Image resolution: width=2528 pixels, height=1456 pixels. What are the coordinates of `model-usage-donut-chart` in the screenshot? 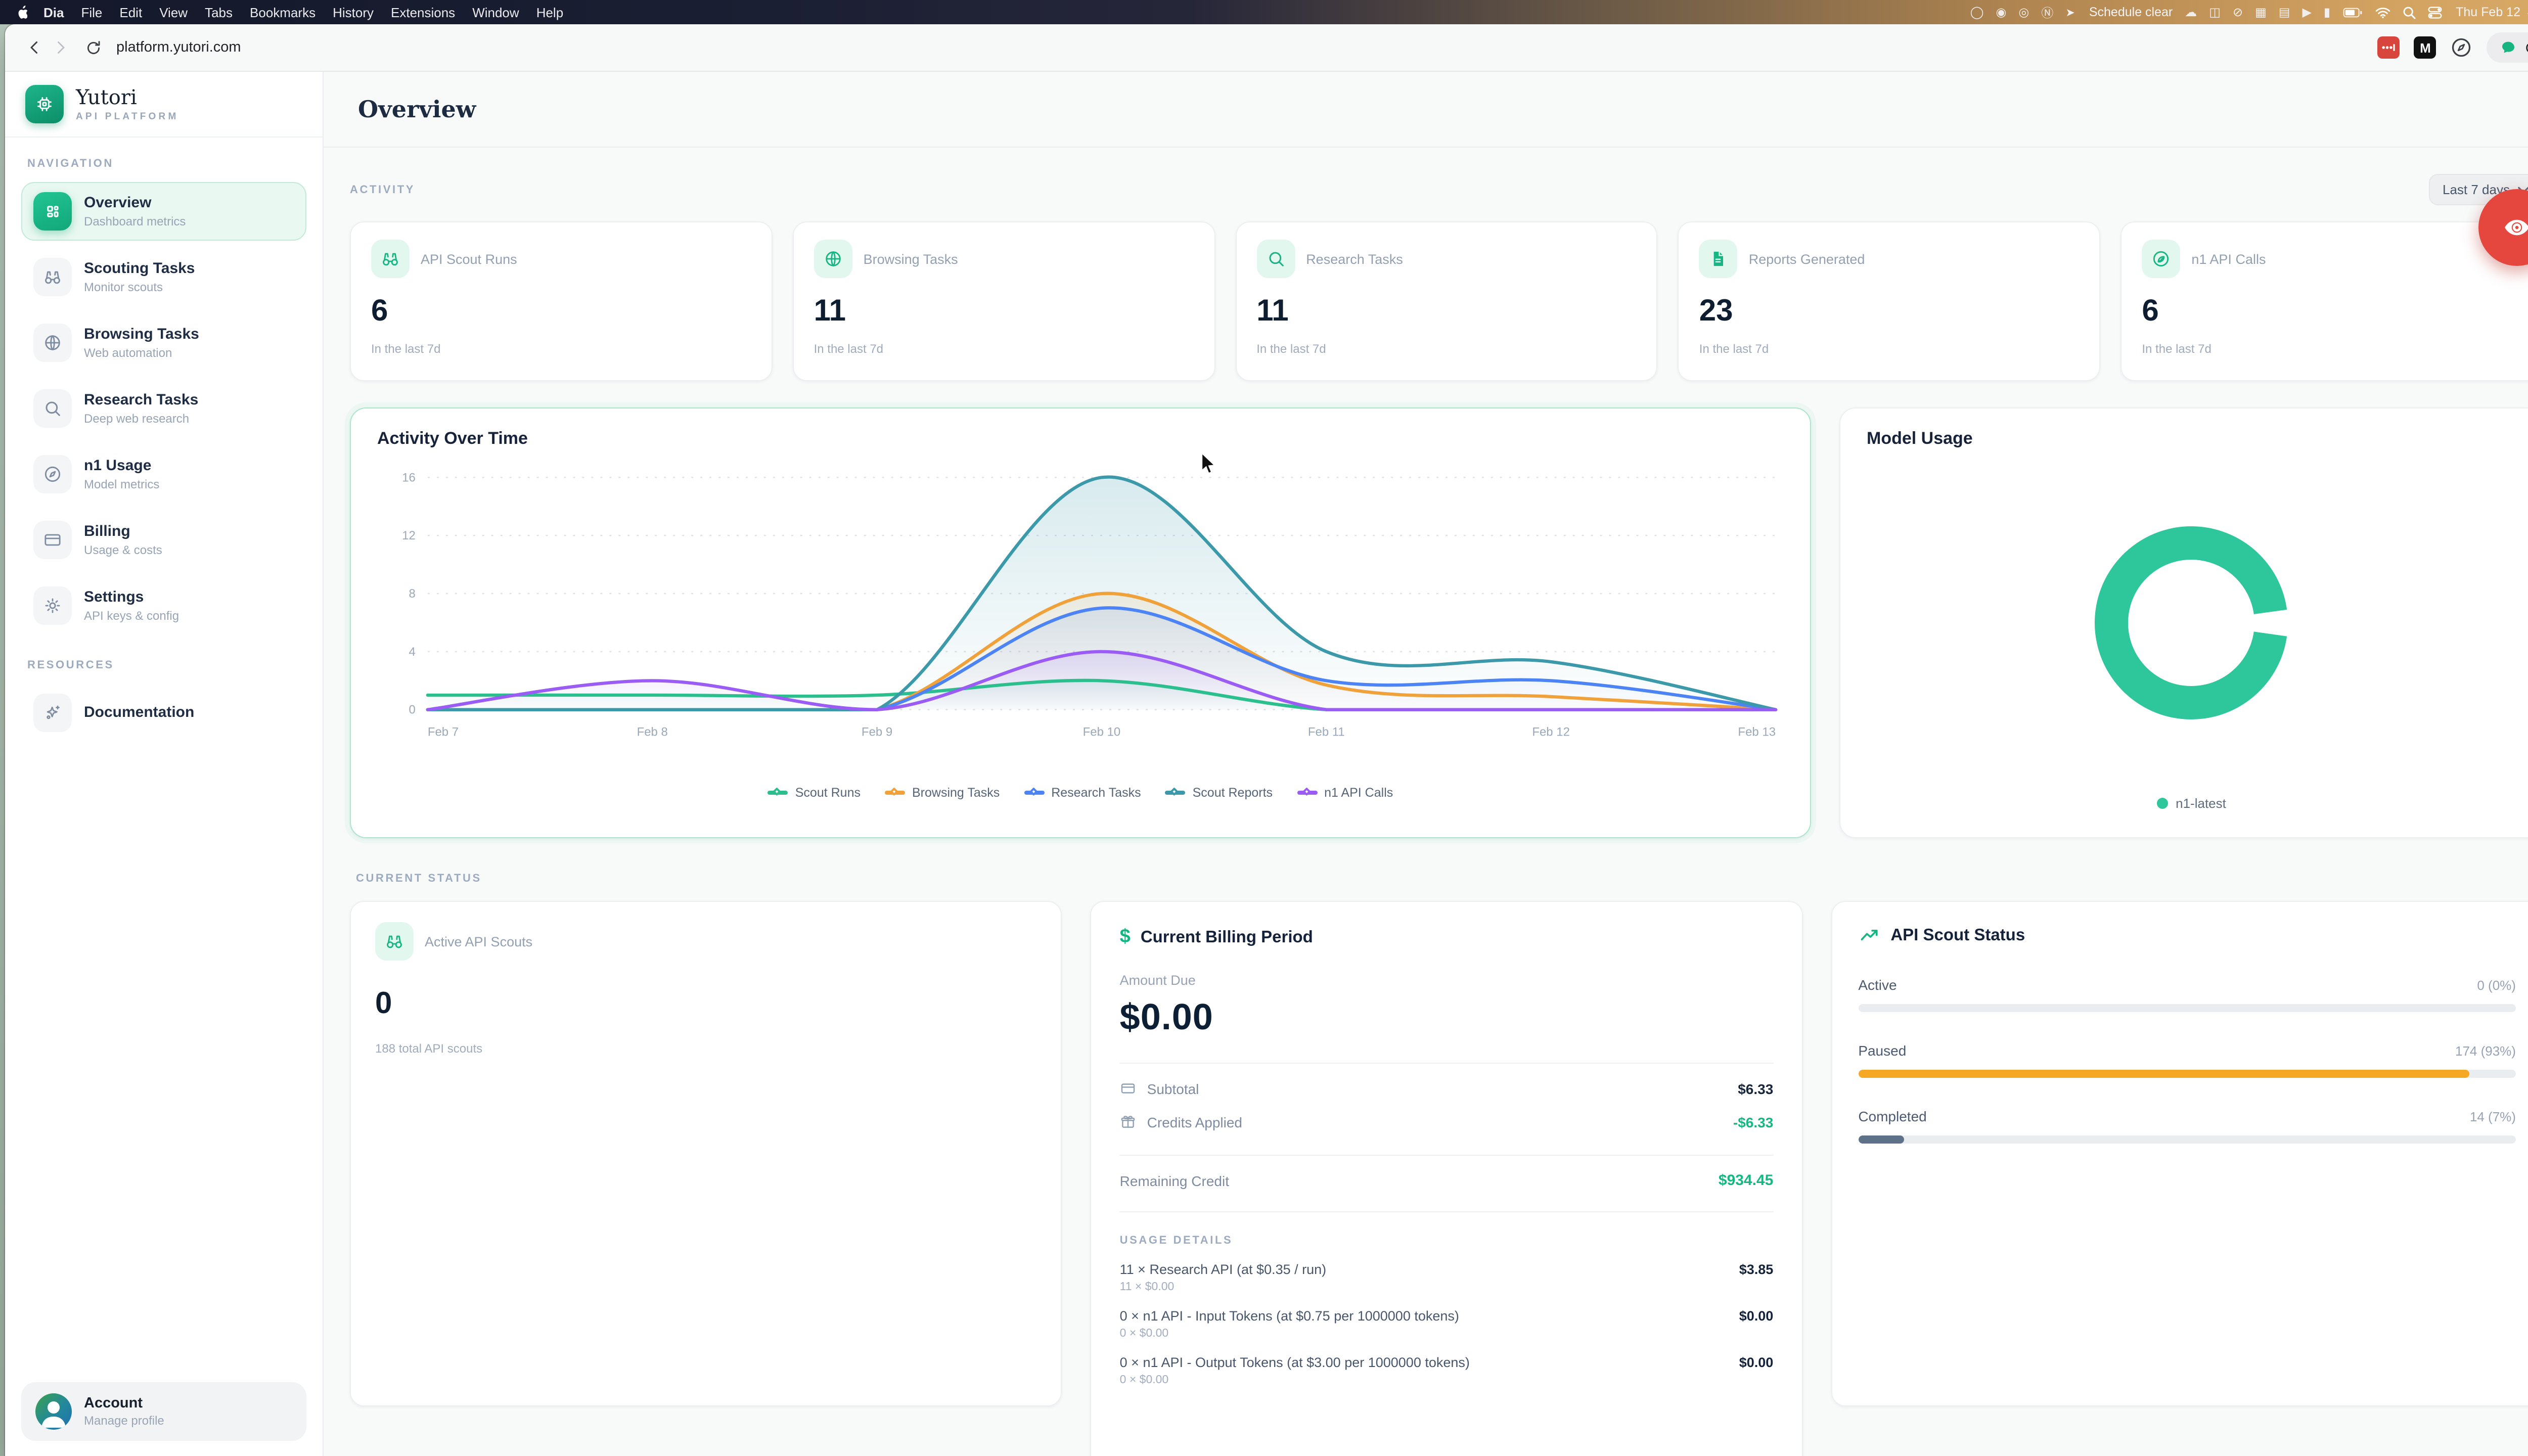 It's located at (2192, 622).